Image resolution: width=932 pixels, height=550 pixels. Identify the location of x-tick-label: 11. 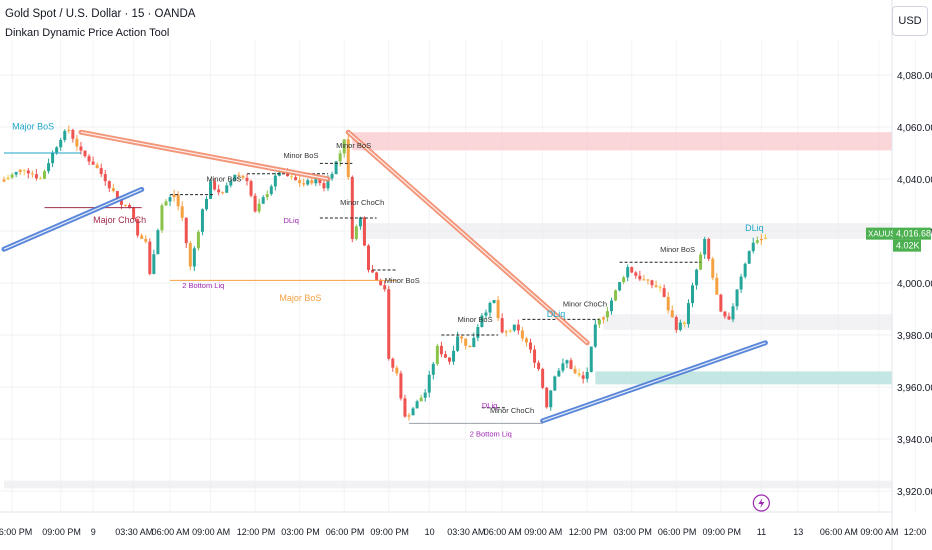
(761, 532).